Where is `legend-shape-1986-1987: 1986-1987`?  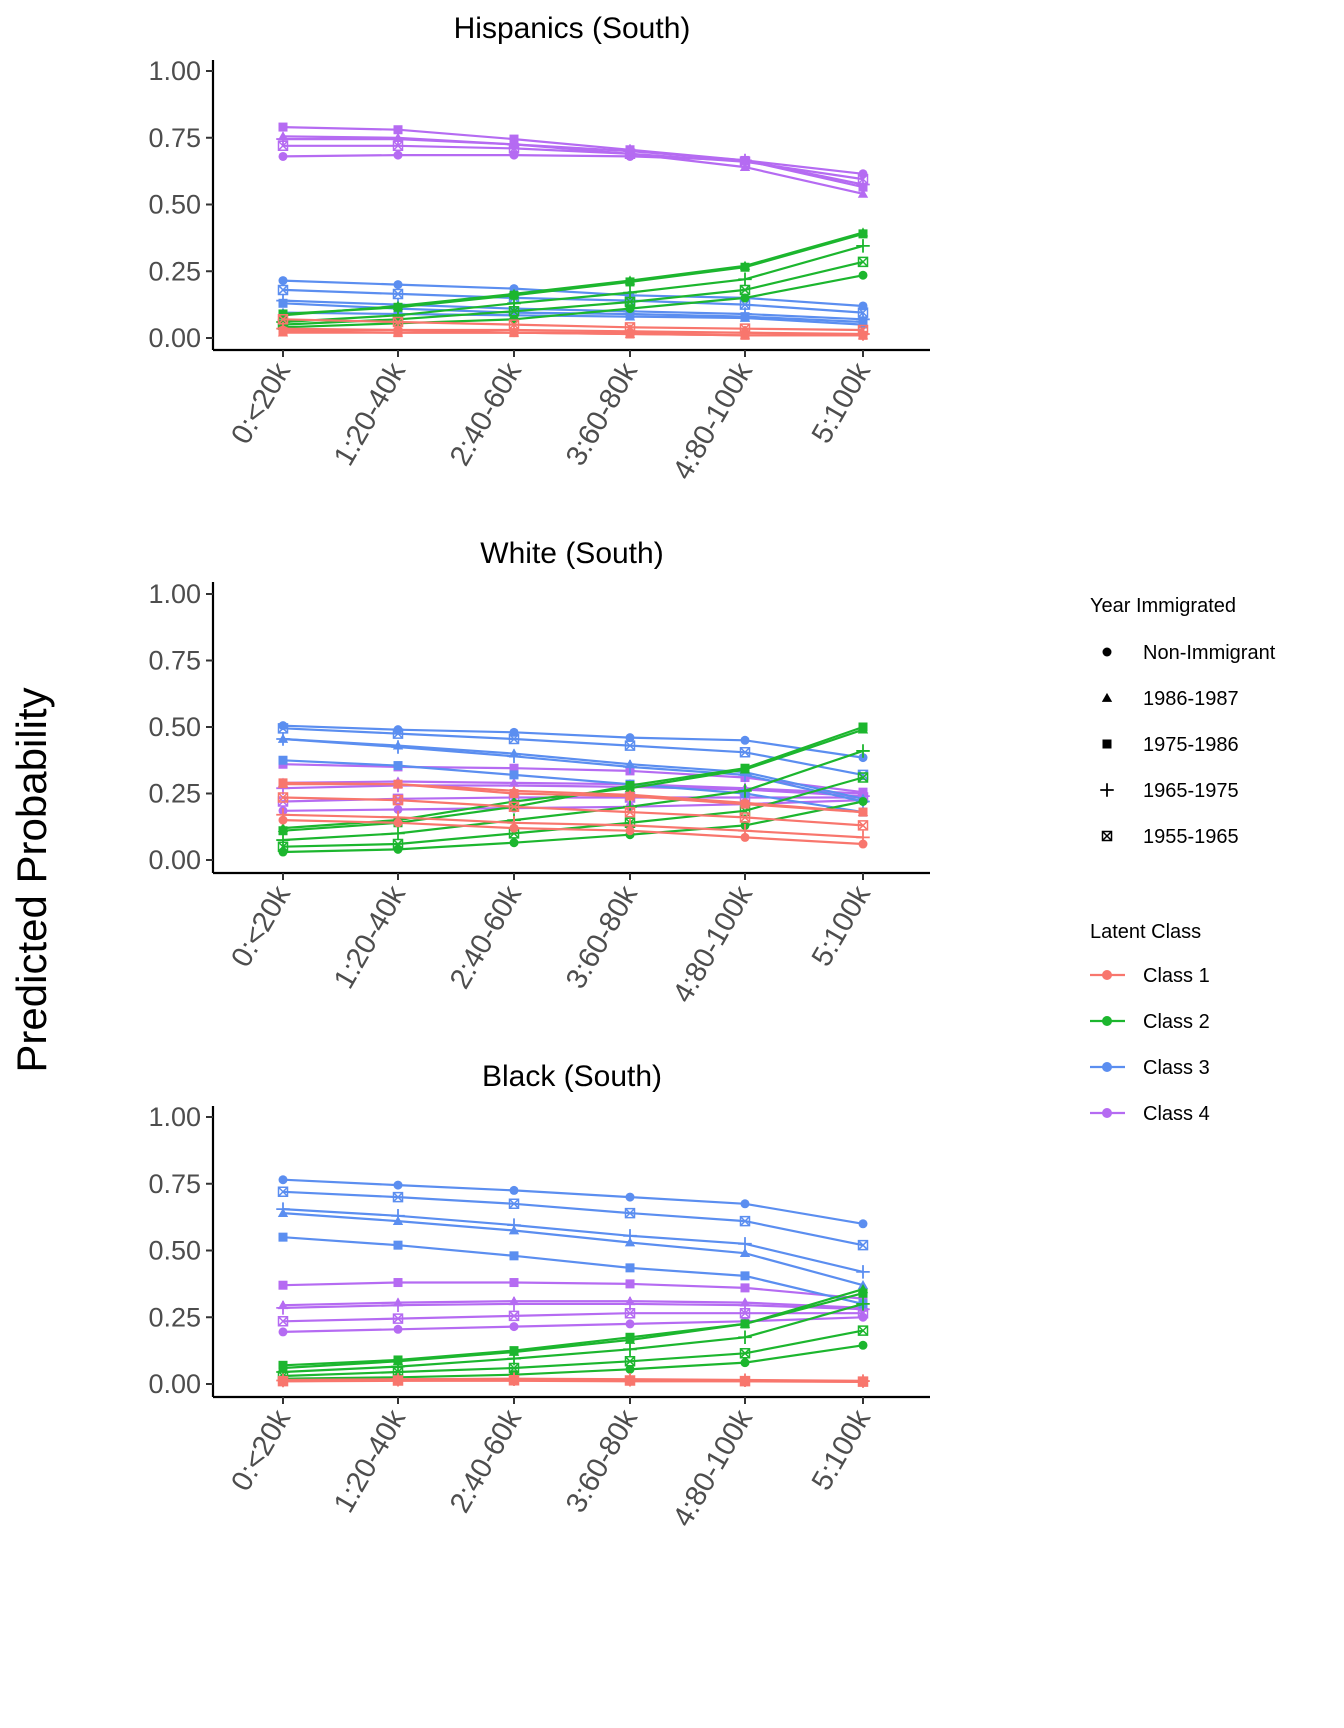 legend-shape-1986-1987: 1986-1987 is located at coordinates (1170, 699).